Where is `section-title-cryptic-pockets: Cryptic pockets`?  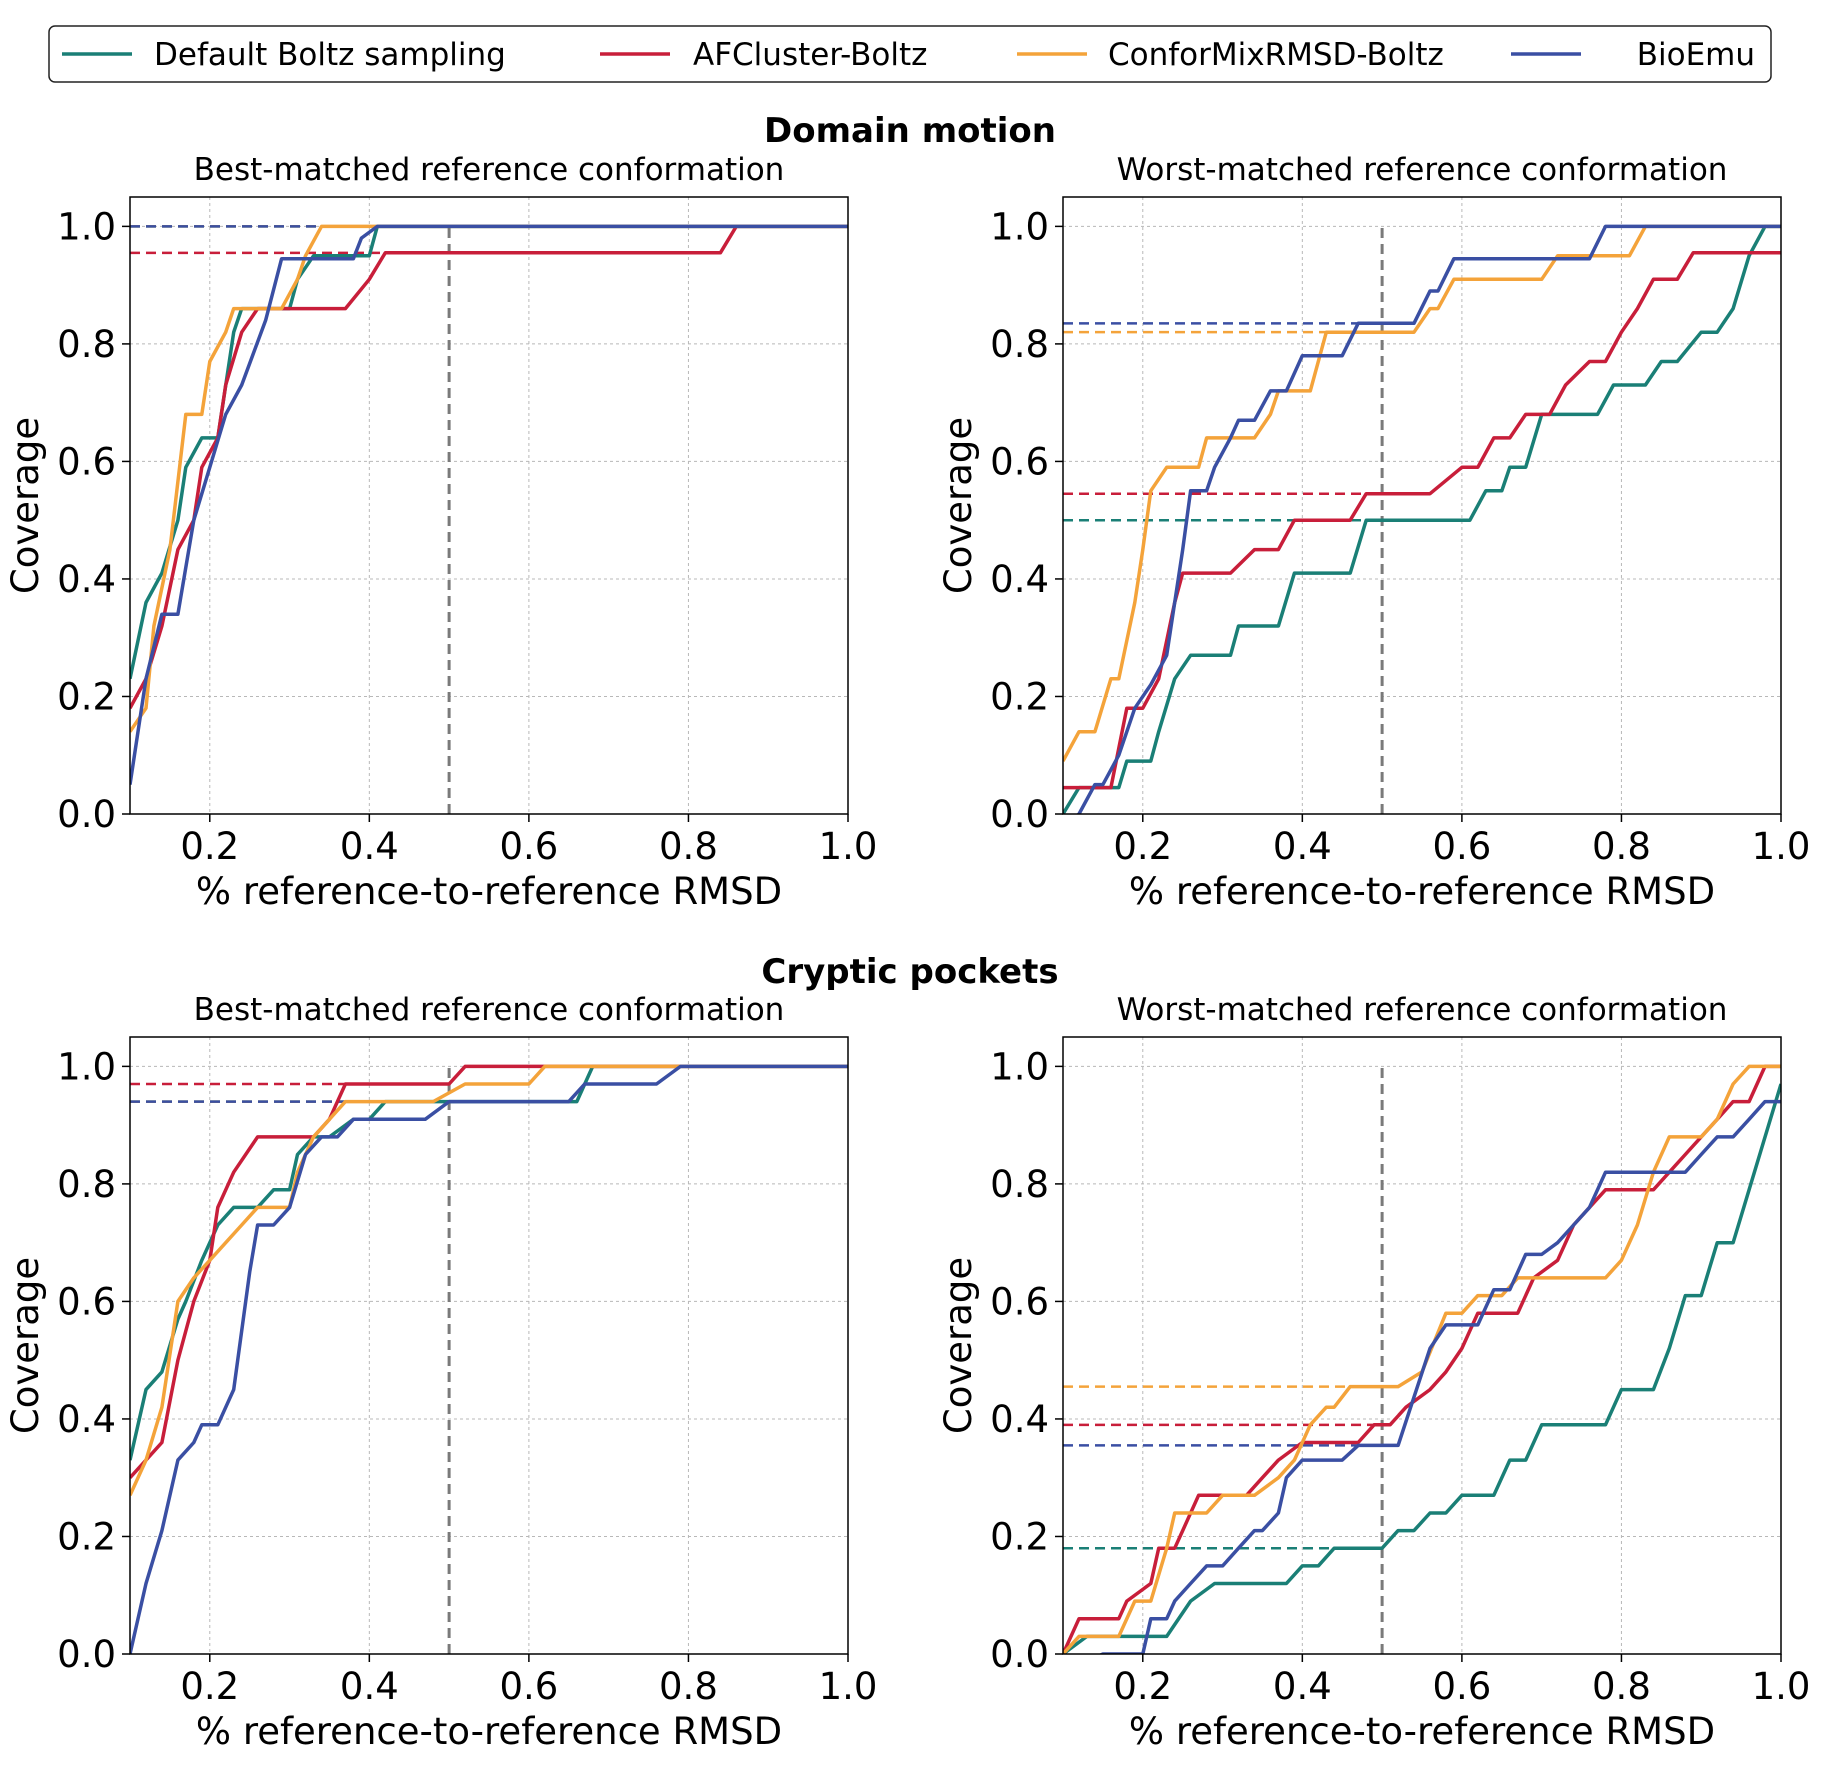
section-title-cryptic-pockets: Cryptic pockets is located at coordinates (909, 972).